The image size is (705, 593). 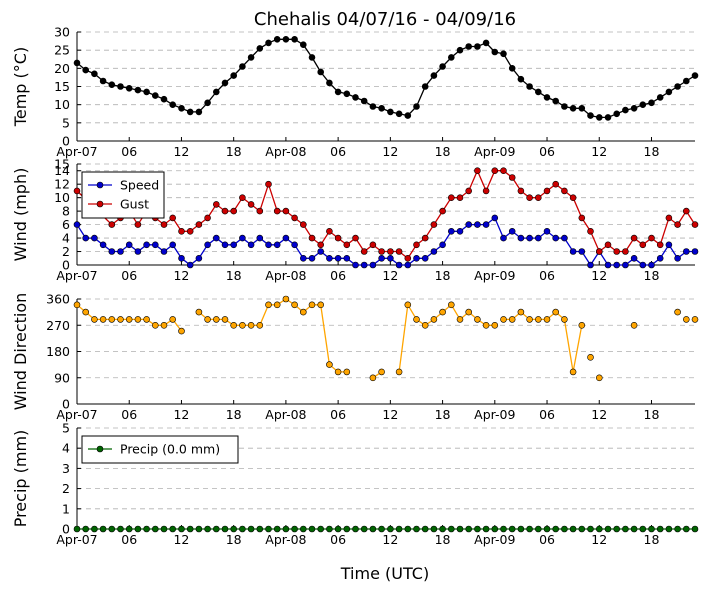 I want to click on x-tick-label: Apr-07, so click(x=76, y=151).